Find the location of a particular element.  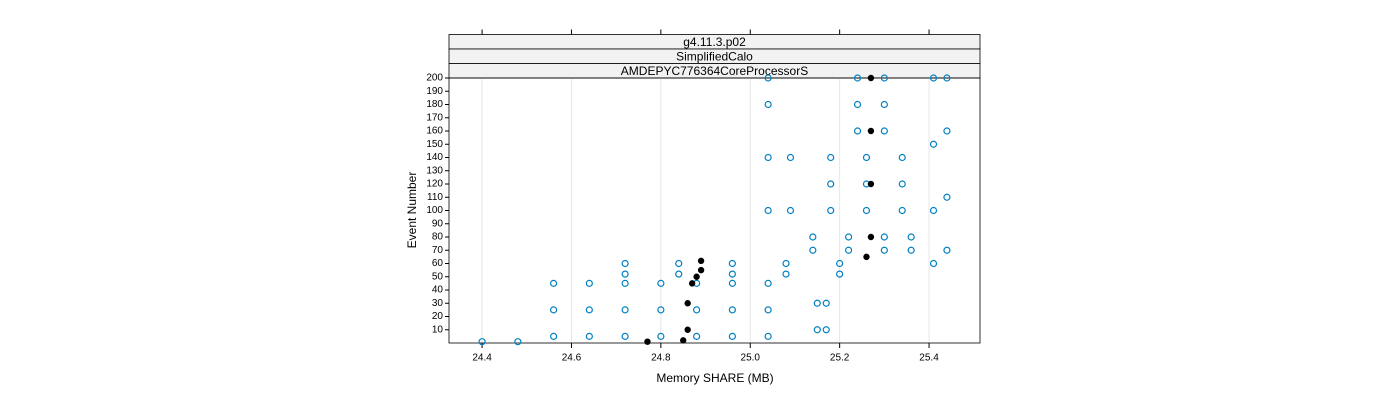

y-tick-label: 110 is located at coordinates (435, 197).